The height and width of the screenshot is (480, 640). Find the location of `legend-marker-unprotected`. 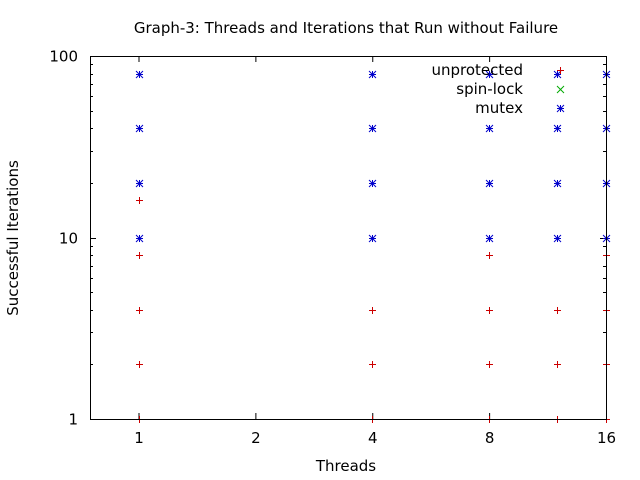

legend-marker-unprotected is located at coordinates (560, 70).